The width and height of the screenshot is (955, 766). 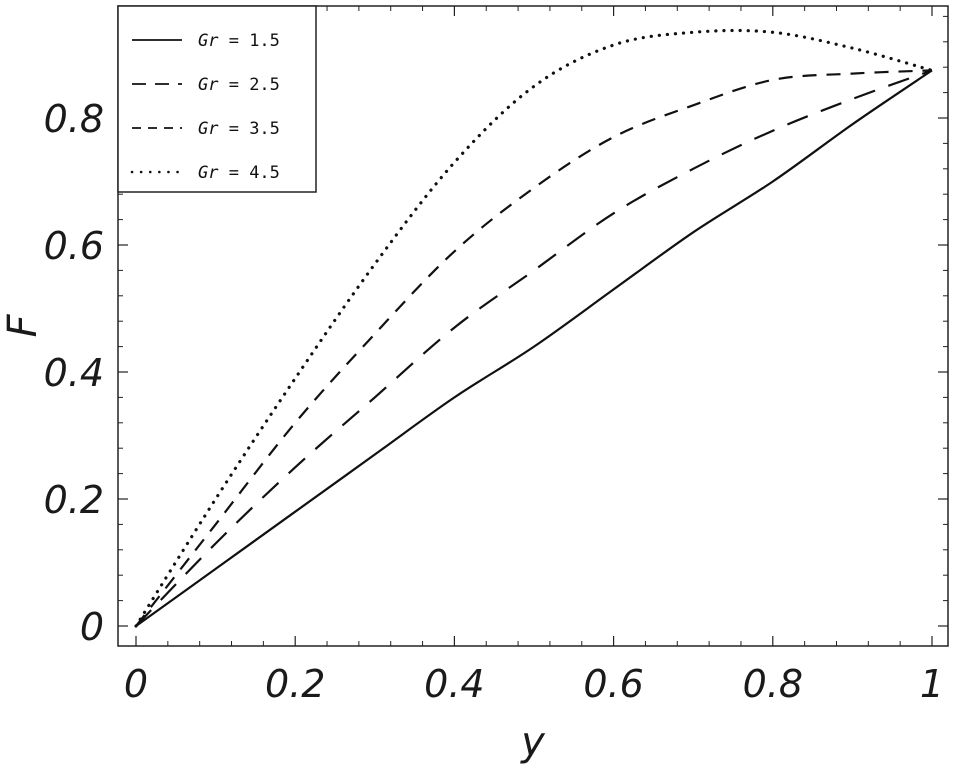 I want to click on x-tick-label: 0, so click(x=136, y=684).